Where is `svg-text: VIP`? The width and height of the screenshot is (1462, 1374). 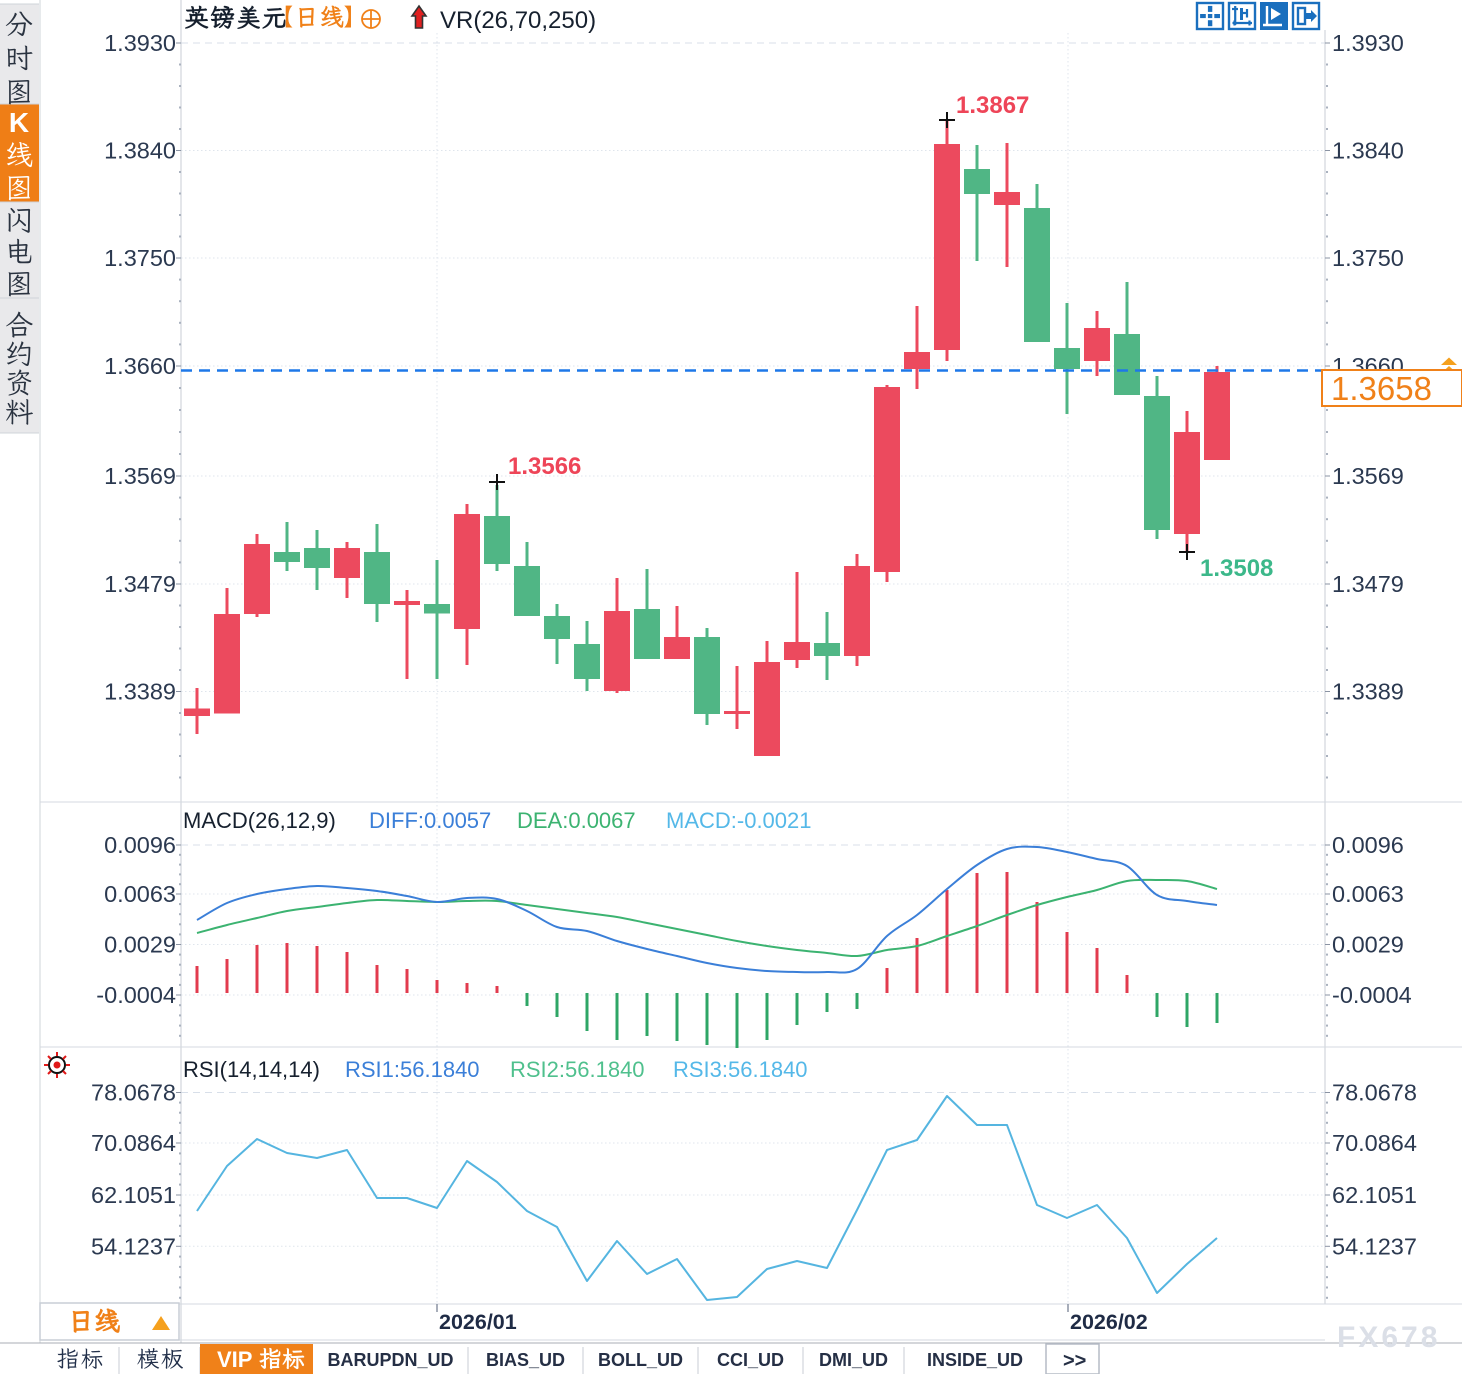 svg-text: VIP is located at coordinates (234, 1359).